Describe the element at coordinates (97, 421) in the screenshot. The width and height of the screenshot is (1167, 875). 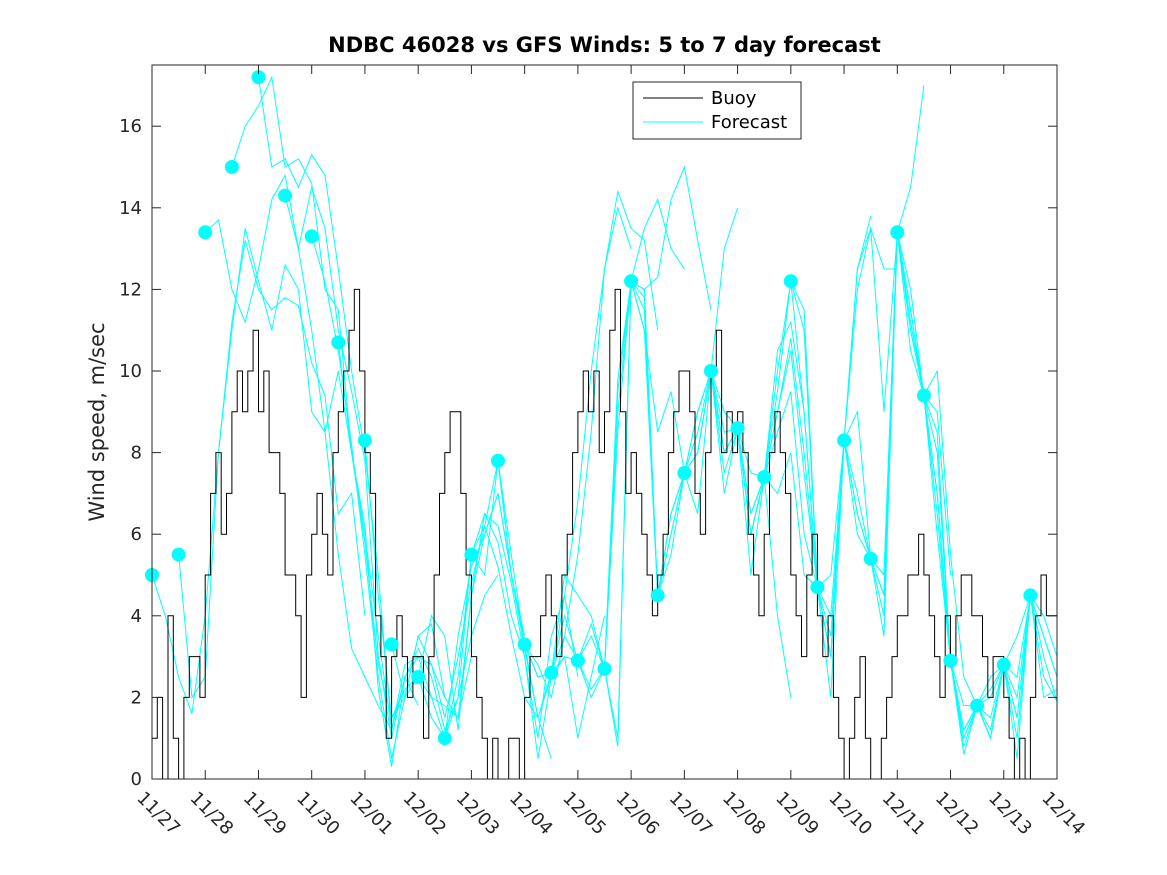
I see `y-axis-label: Wind speed, m/sec` at that location.